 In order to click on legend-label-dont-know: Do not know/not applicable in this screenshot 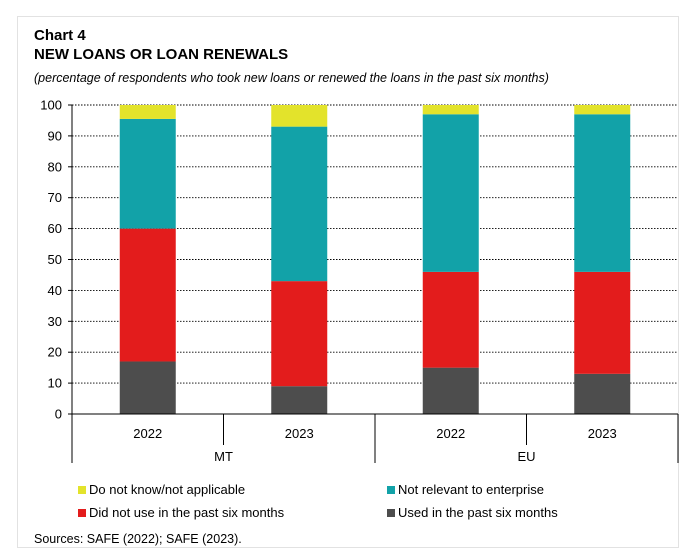, I will do `click(167, 489)`.